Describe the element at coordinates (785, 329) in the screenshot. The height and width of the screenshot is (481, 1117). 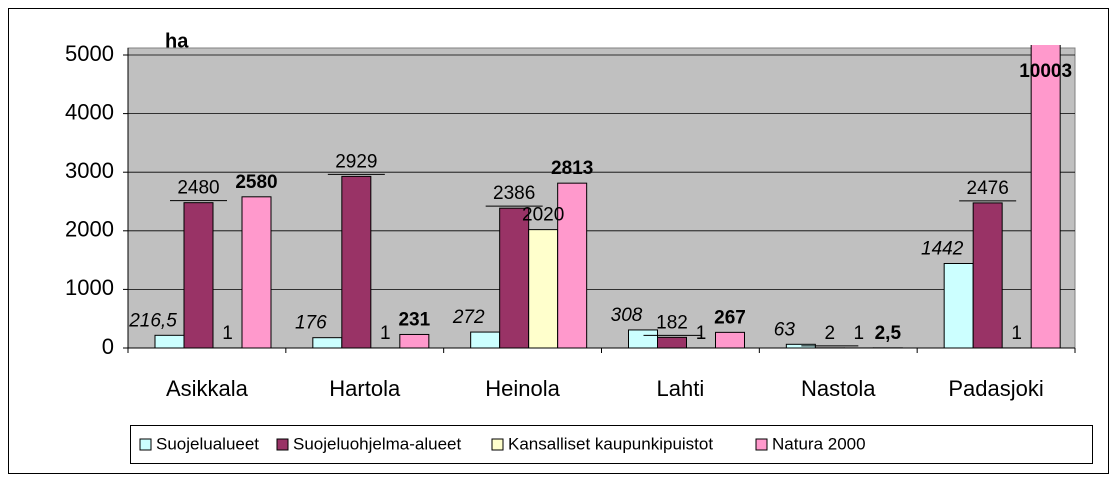
I see `value-label: 63` at that location.